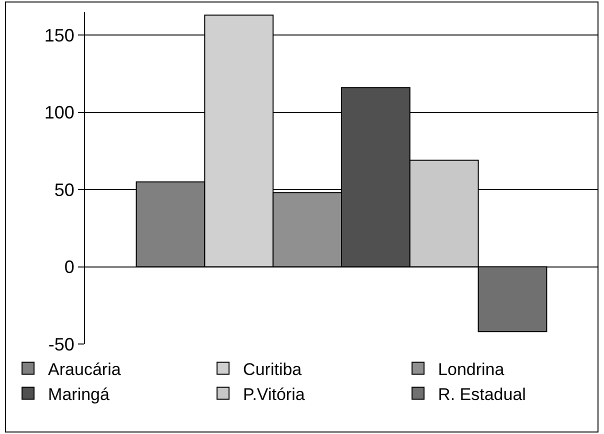 The height and width of the screenshot is (434, 604). What do you see at coordinates (59, 35) in the screenshot?
I see `y-tick-label: 150` at bounding box center [59, 35].